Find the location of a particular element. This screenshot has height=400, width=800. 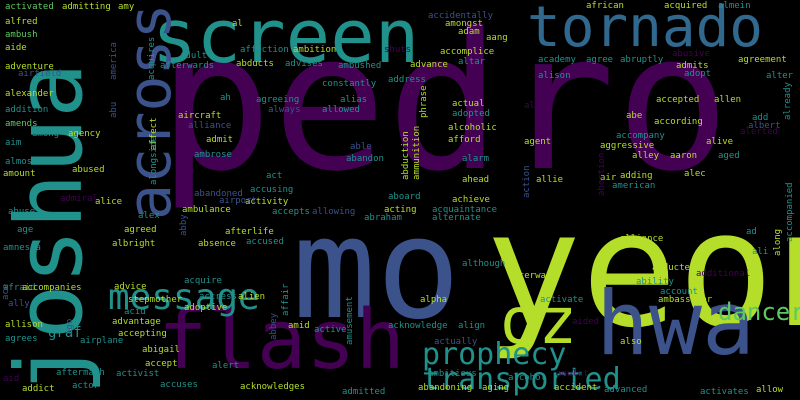

word: accomplice is located at coordinates (467, 52).